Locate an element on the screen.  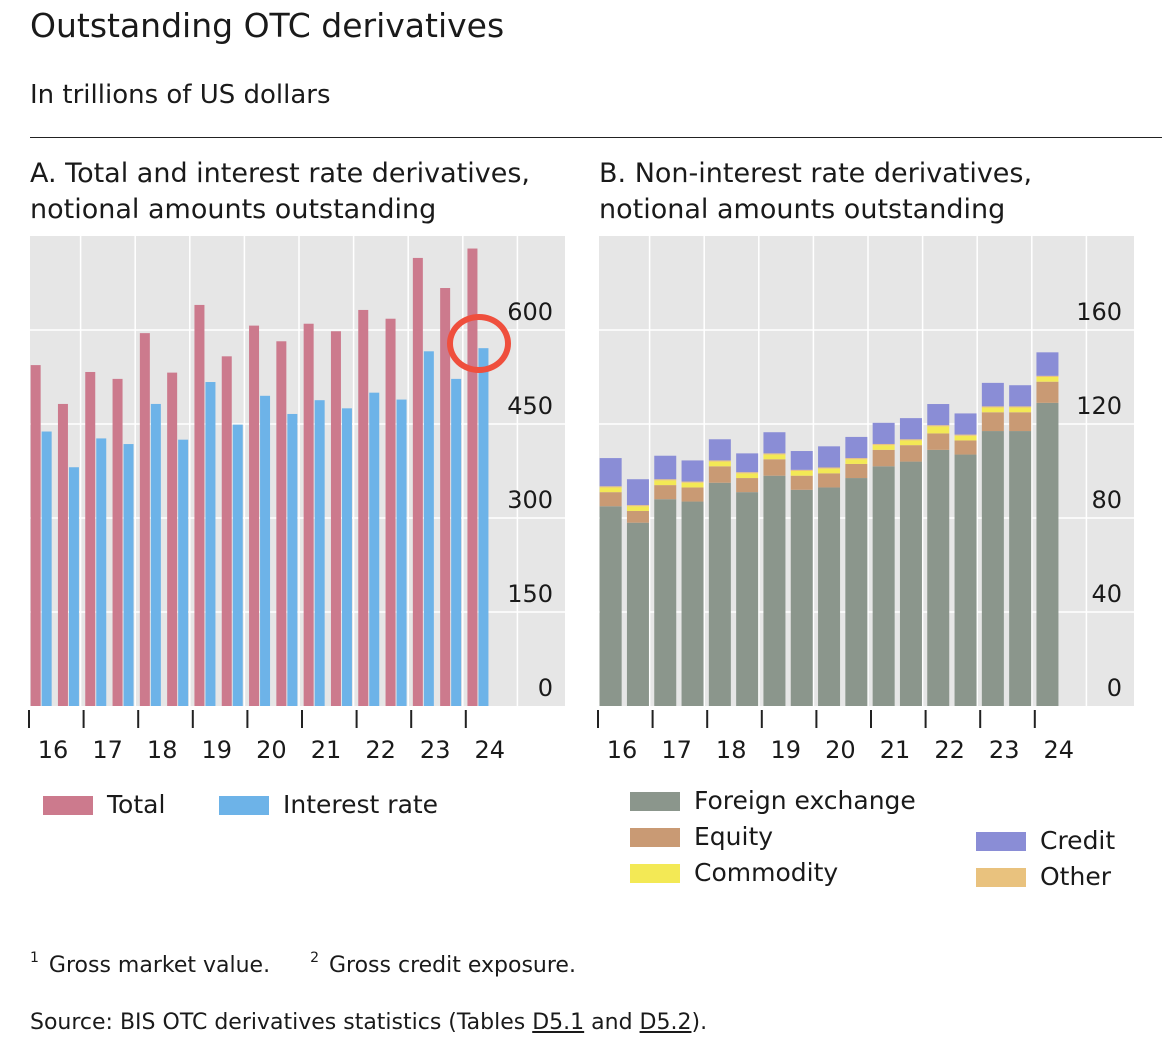
panel-b-bar-foreign-exchange-h2-2023 is located at coordinates (1020, 568).